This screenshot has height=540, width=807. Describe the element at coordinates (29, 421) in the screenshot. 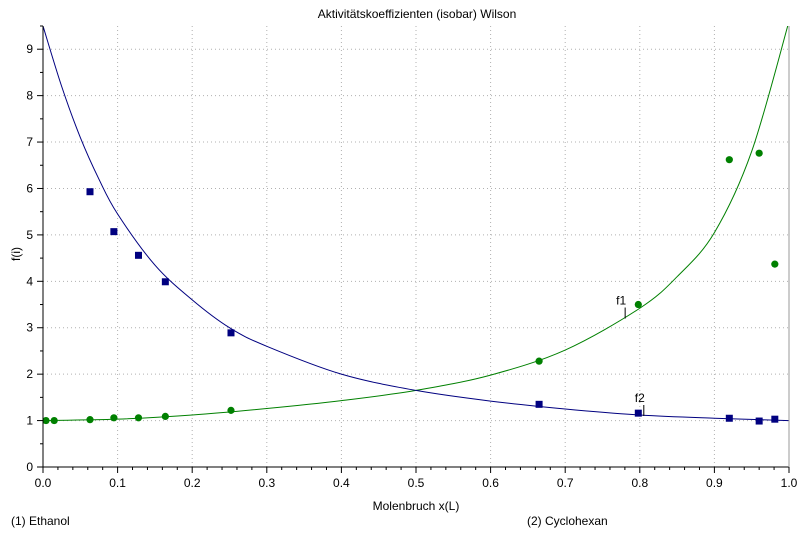

I see `y-tick-label: 1` at that location.